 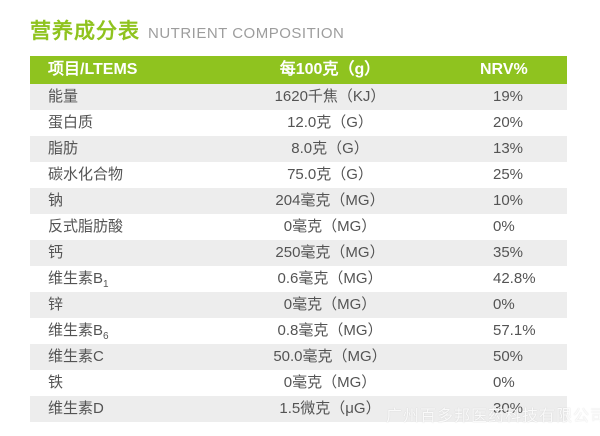 I want to click on cell-nrv: 30%, so click(x=508, y=408).